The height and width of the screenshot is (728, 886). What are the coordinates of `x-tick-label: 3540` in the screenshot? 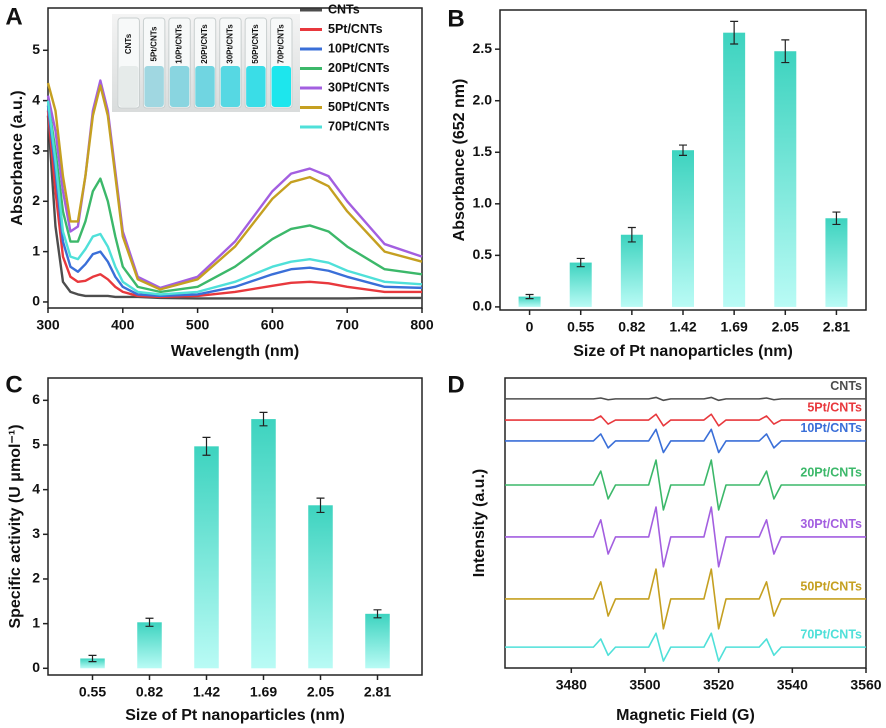 It's located at (792, 685).